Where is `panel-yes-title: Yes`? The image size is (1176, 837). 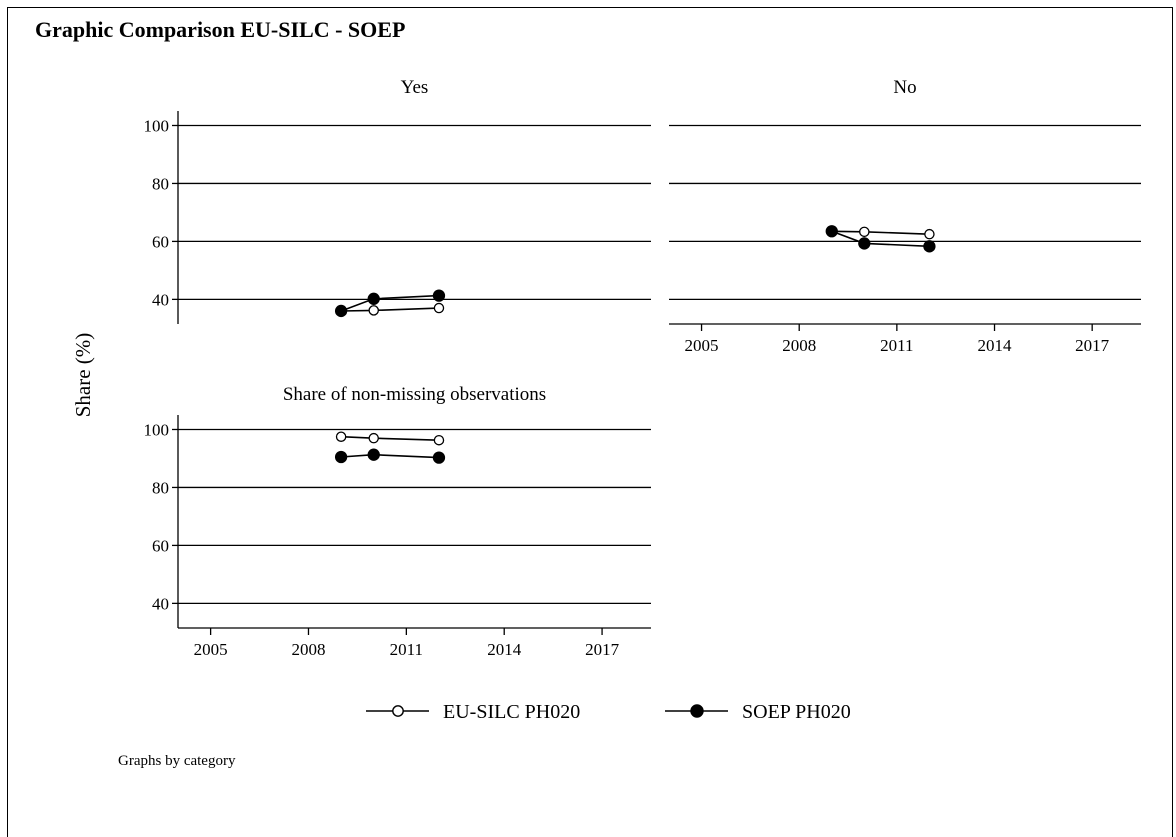
panel-yes-title: Yes is located at coordinates (415, 87).